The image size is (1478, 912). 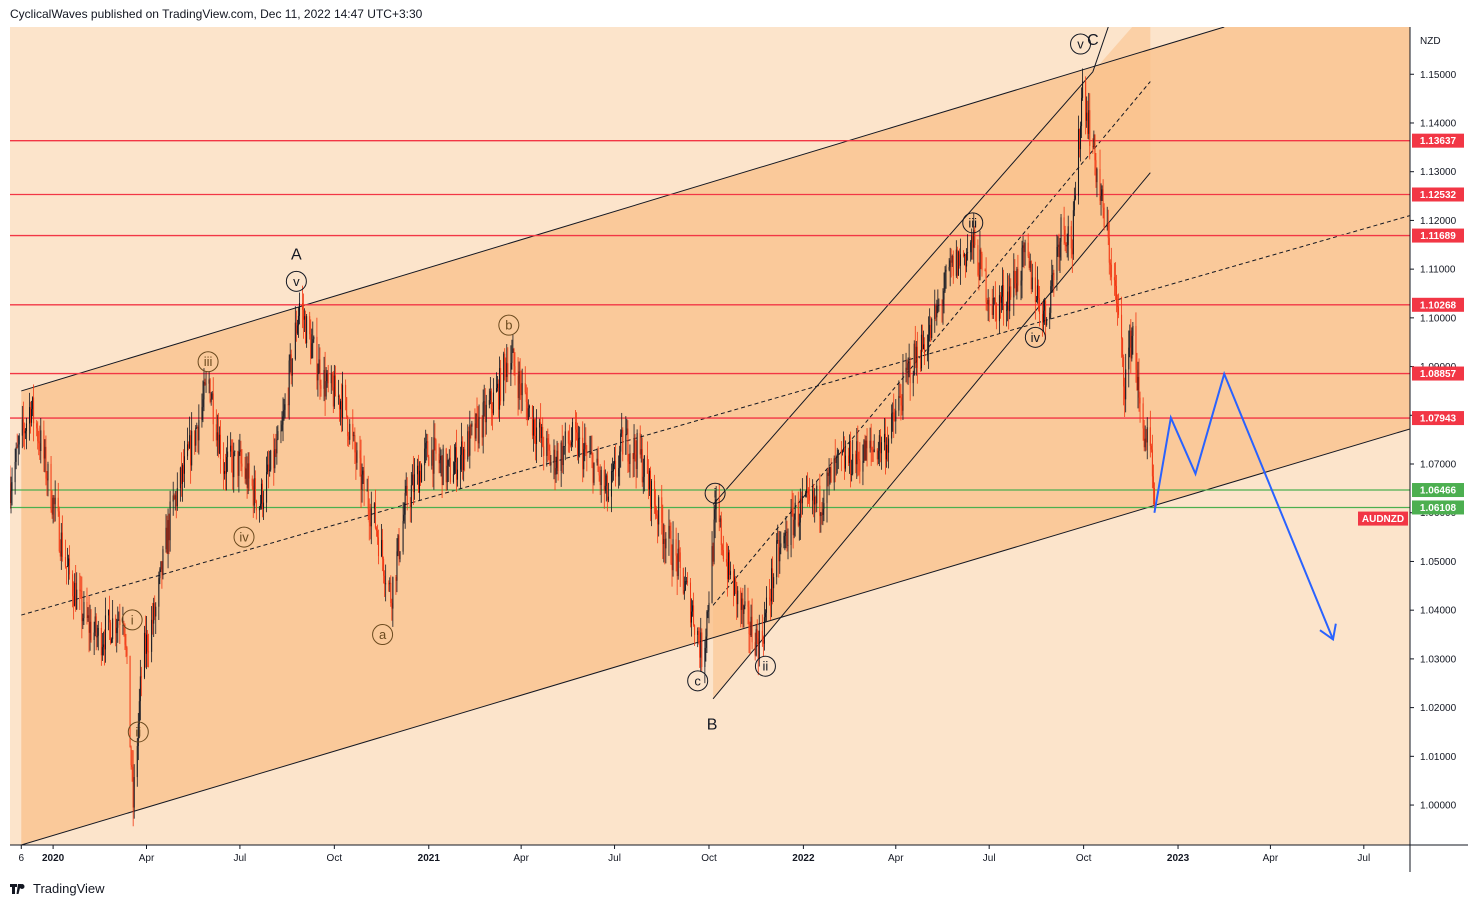 I want to click on wave-label-circle, so click(x=383, y=635).